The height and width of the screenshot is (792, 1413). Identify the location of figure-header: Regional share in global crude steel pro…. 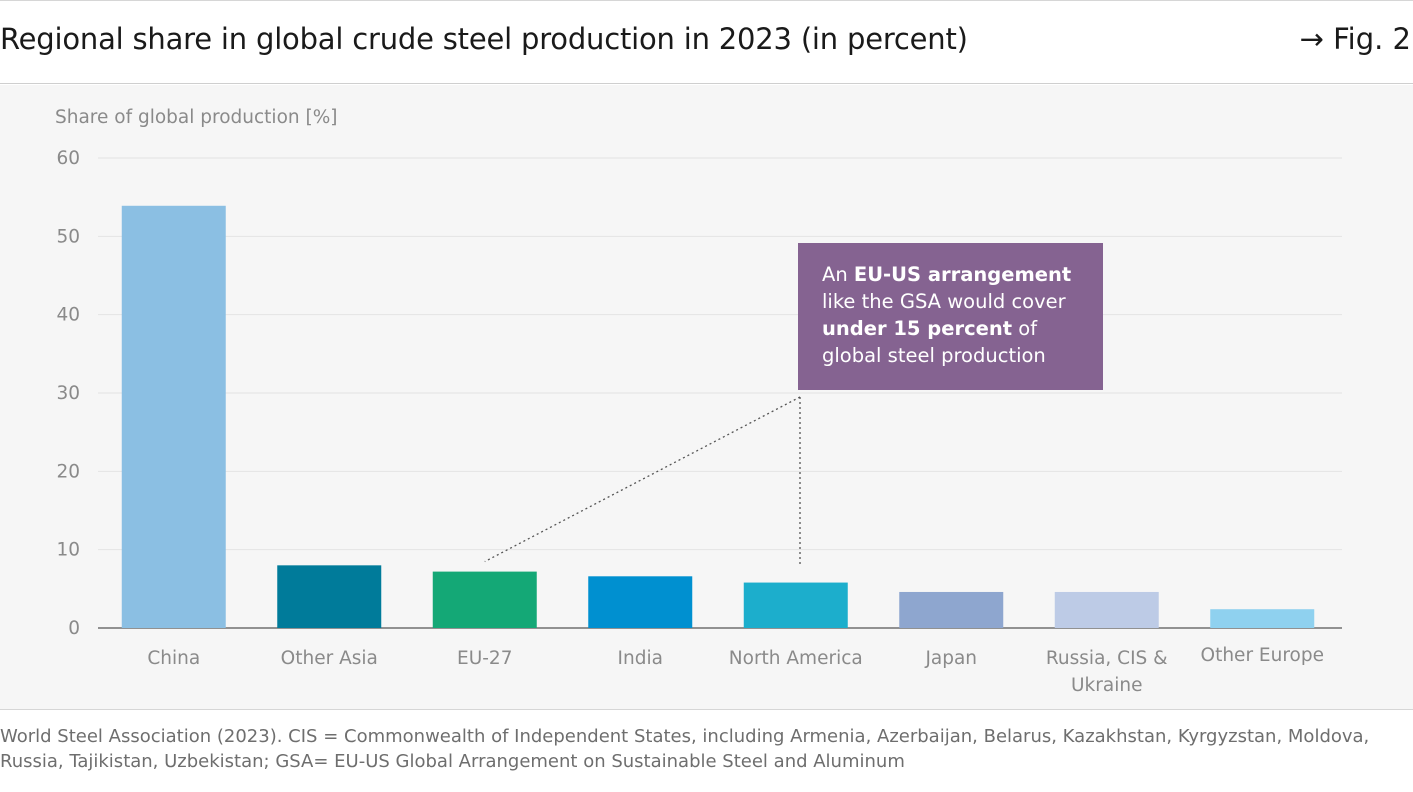
(706, 42).